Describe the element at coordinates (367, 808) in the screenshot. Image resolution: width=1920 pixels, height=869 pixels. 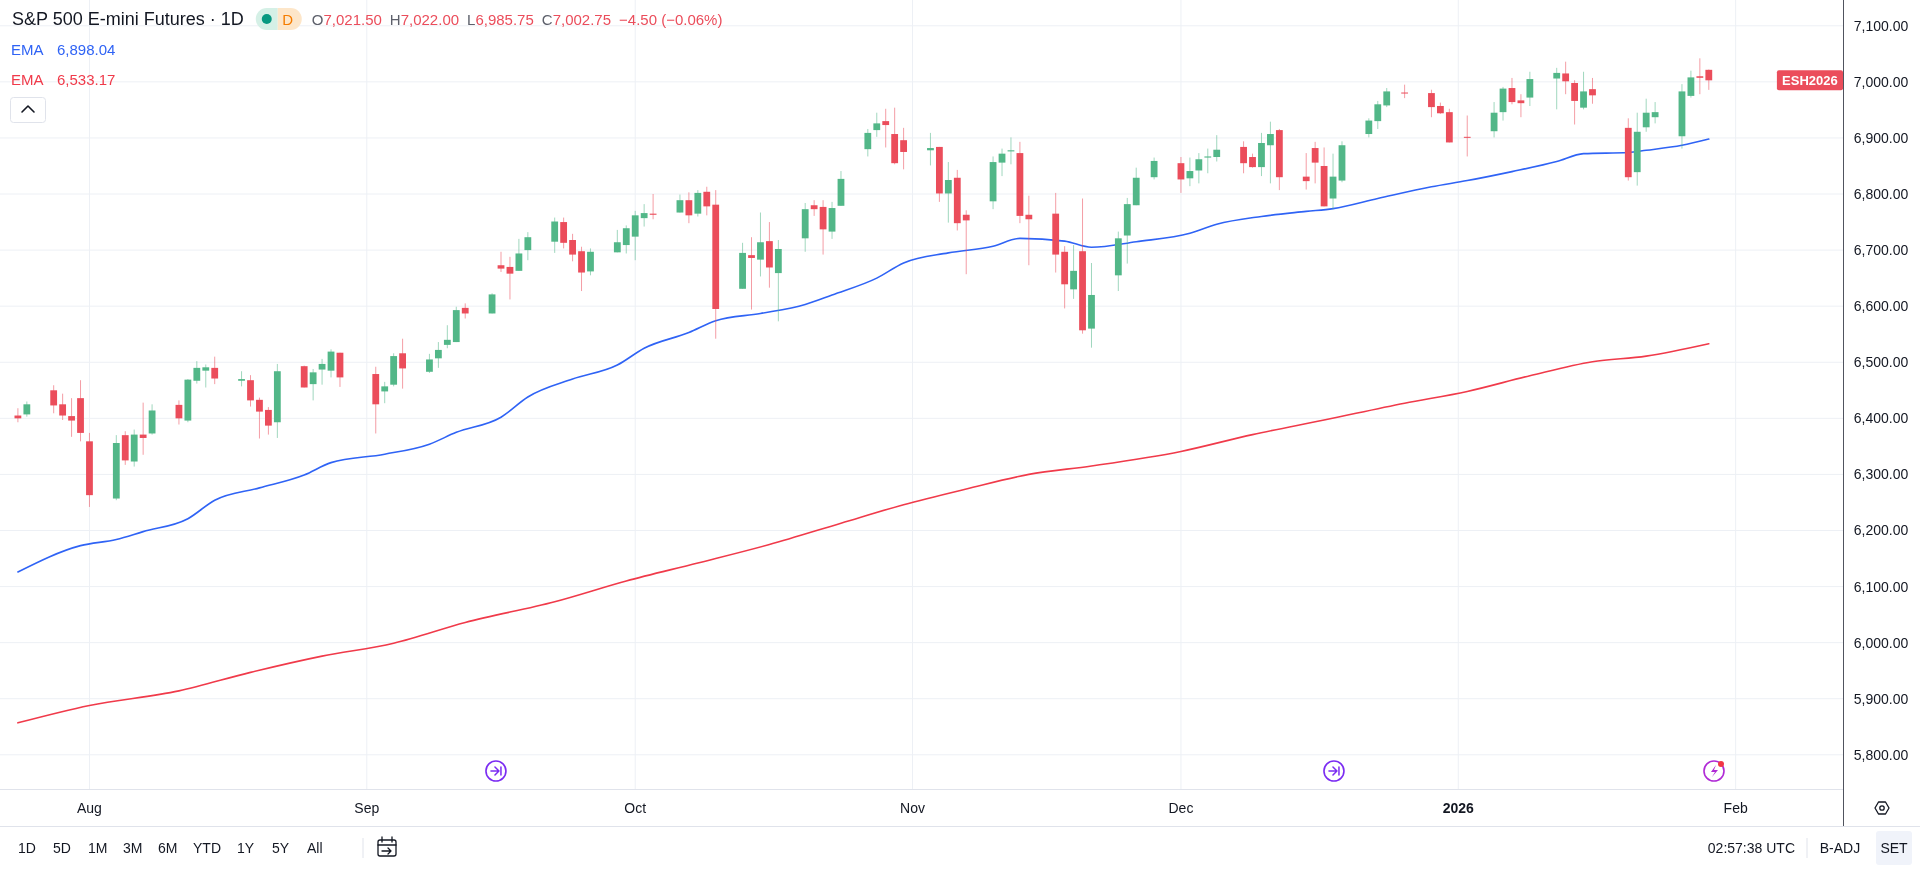
I see `x-tick-label: Sep` at that location.